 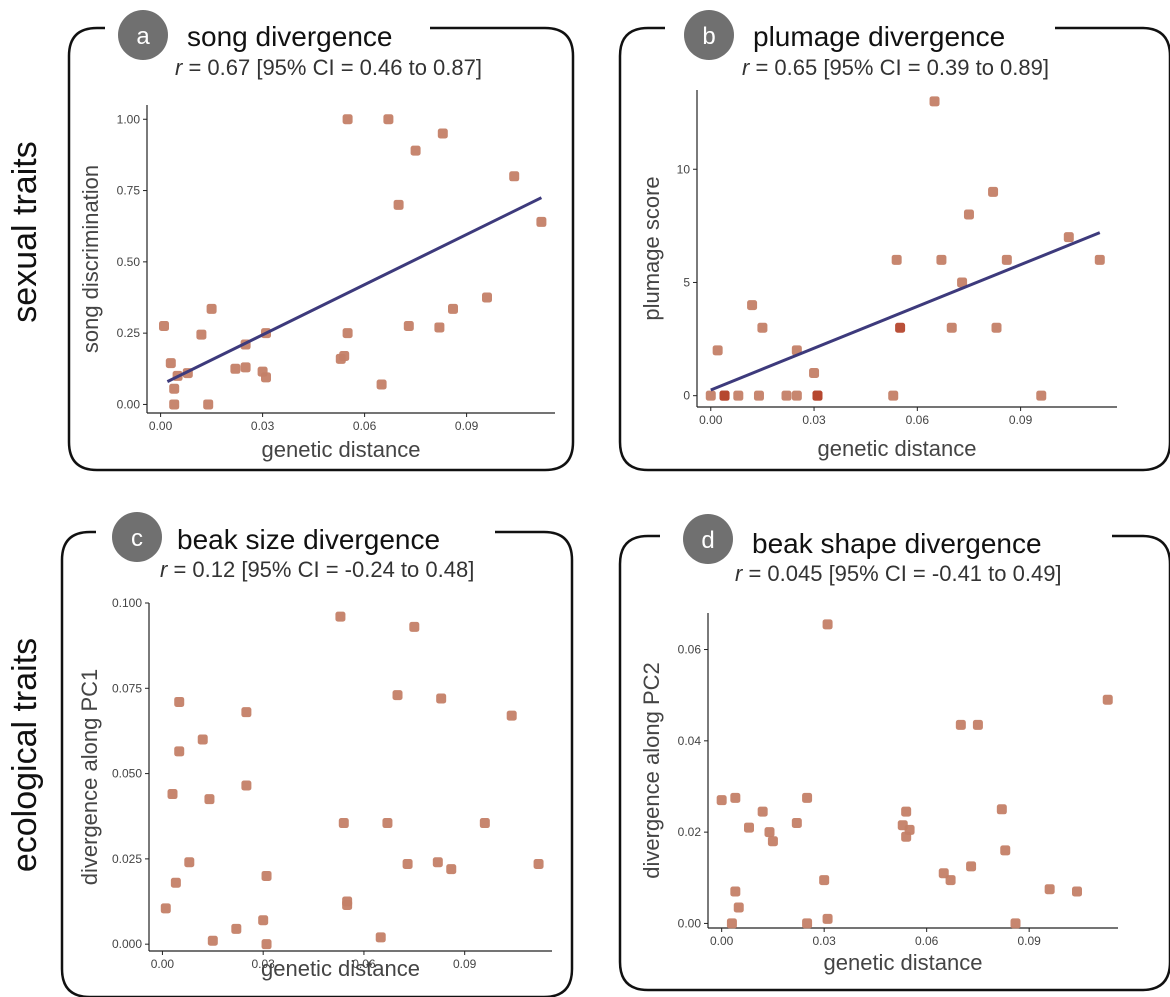 I want to click on panel-title: beak shape divergence, so click(x=897, y=543).